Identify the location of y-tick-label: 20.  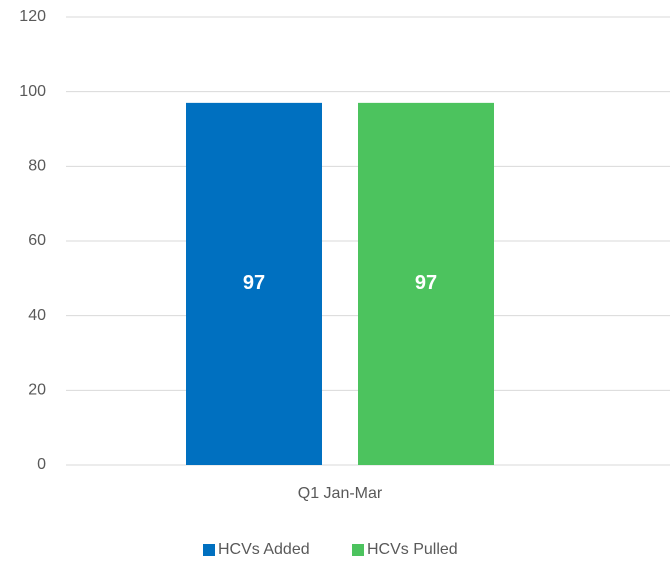
(37, 390).